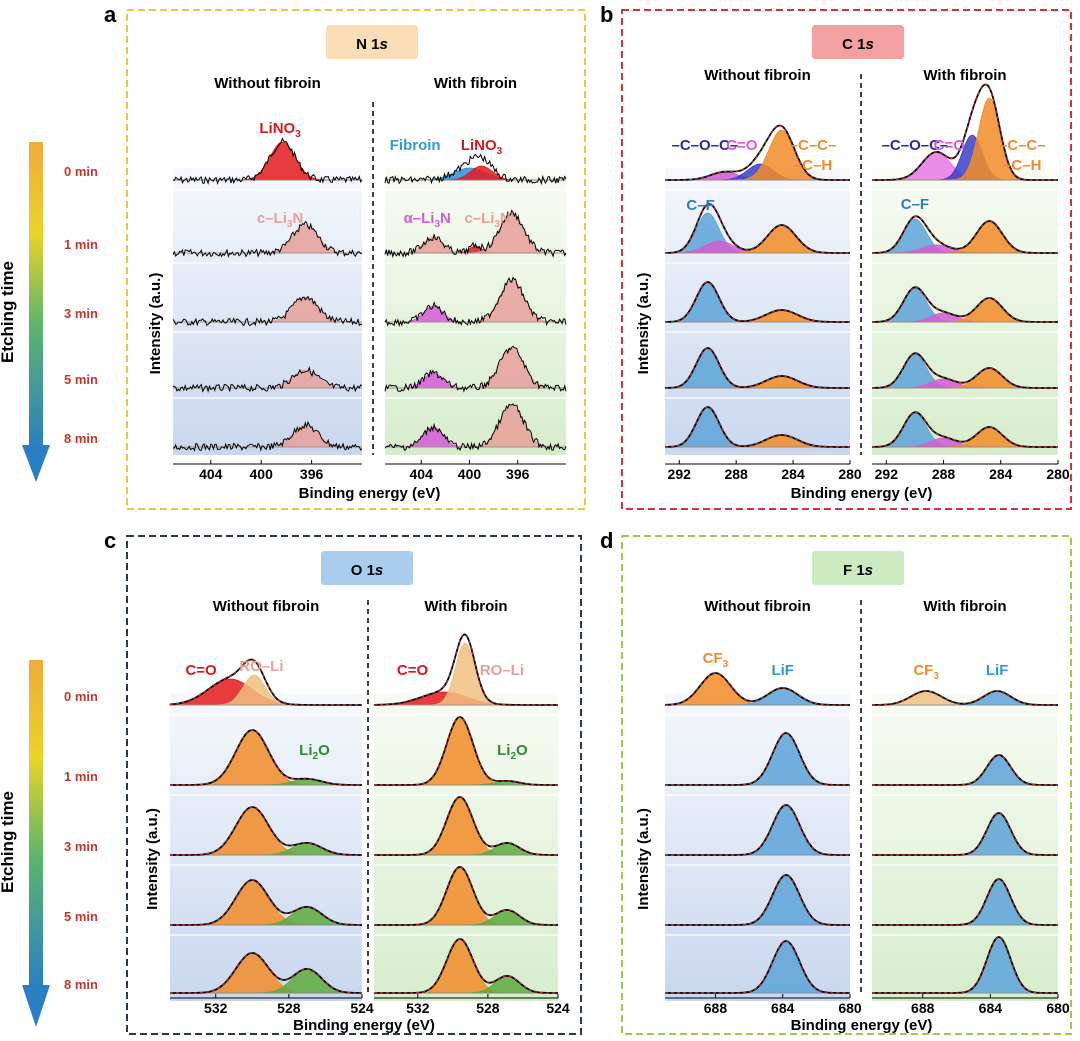 The height and width of the screenshot is (1041, 1080). What do you see at coordinates (850, 1008) in the screenshot?
I see `x-tick-label: 680` at bounding box center [850, 1008].